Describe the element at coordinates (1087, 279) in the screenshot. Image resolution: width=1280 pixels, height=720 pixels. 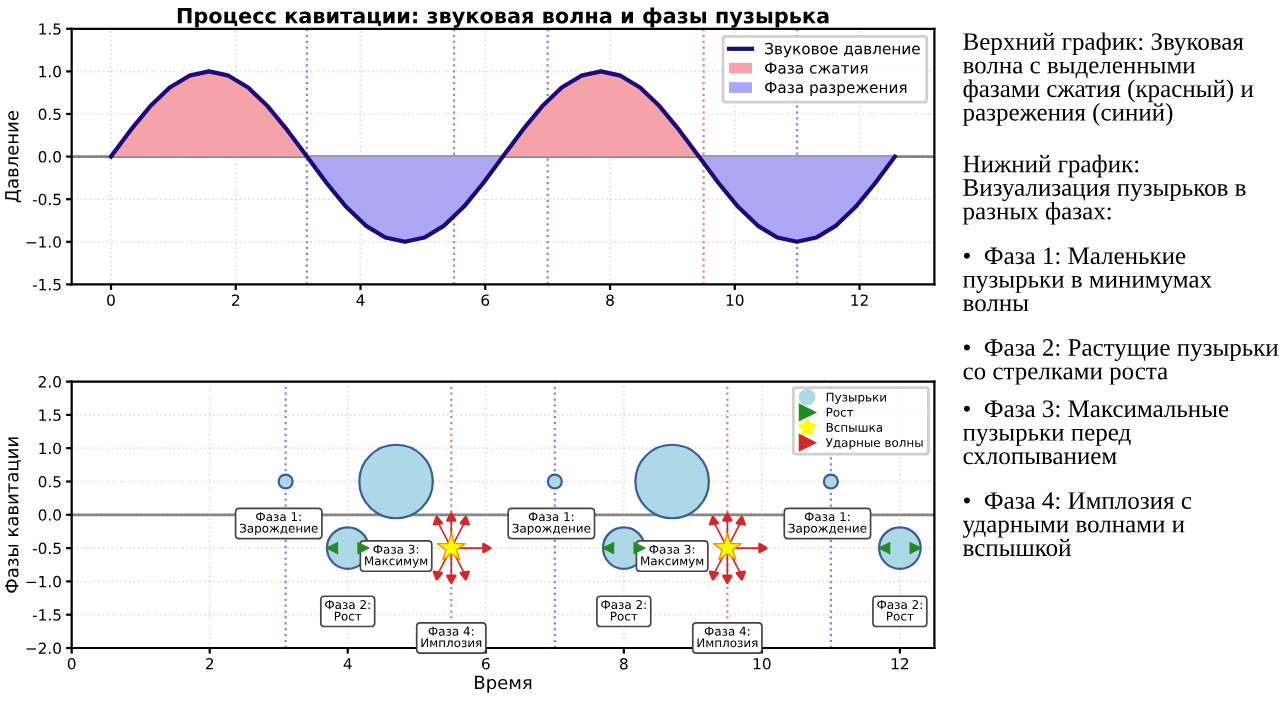
I see `text: • Фаза 1: Маленькие пузырьки в минимумах волны` at that location.